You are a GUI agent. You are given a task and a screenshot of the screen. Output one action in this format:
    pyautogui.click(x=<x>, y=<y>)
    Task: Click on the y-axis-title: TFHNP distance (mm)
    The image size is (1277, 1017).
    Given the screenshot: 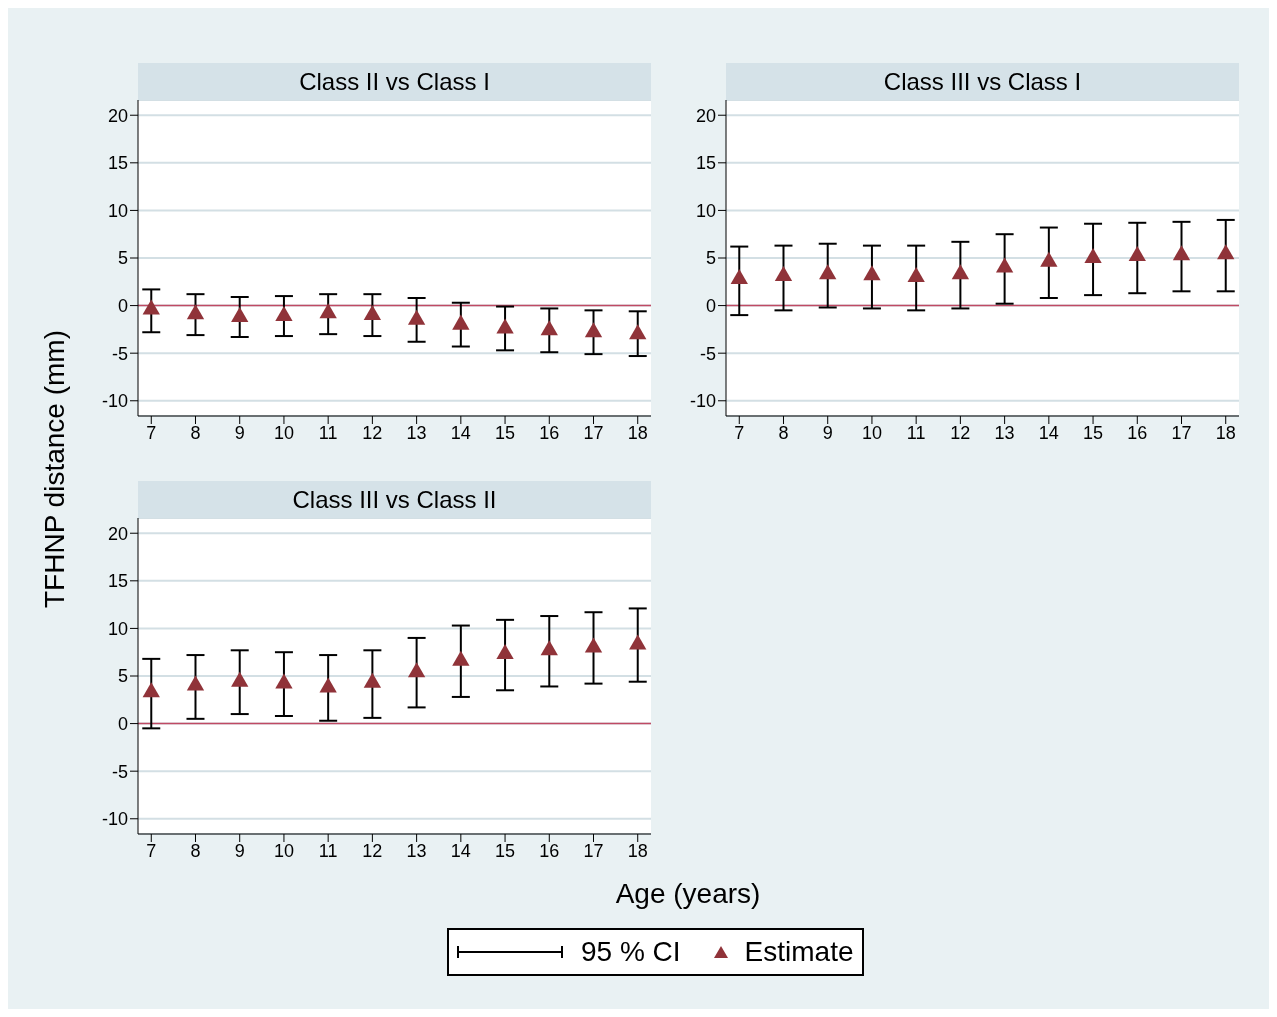 What is the action you would take?
    pyautogui.click(x=55, y=469)
    